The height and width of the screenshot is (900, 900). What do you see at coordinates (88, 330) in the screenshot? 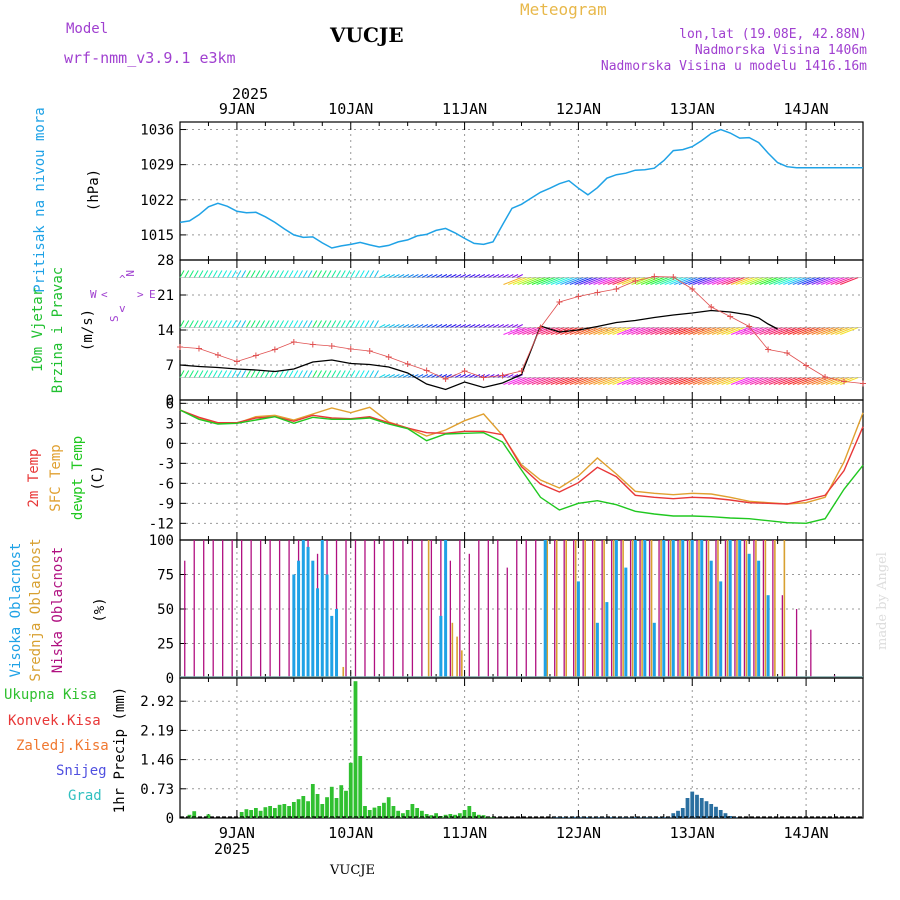
I see `wind-unit-label: (m/s)` at bounding box center [88, 330].